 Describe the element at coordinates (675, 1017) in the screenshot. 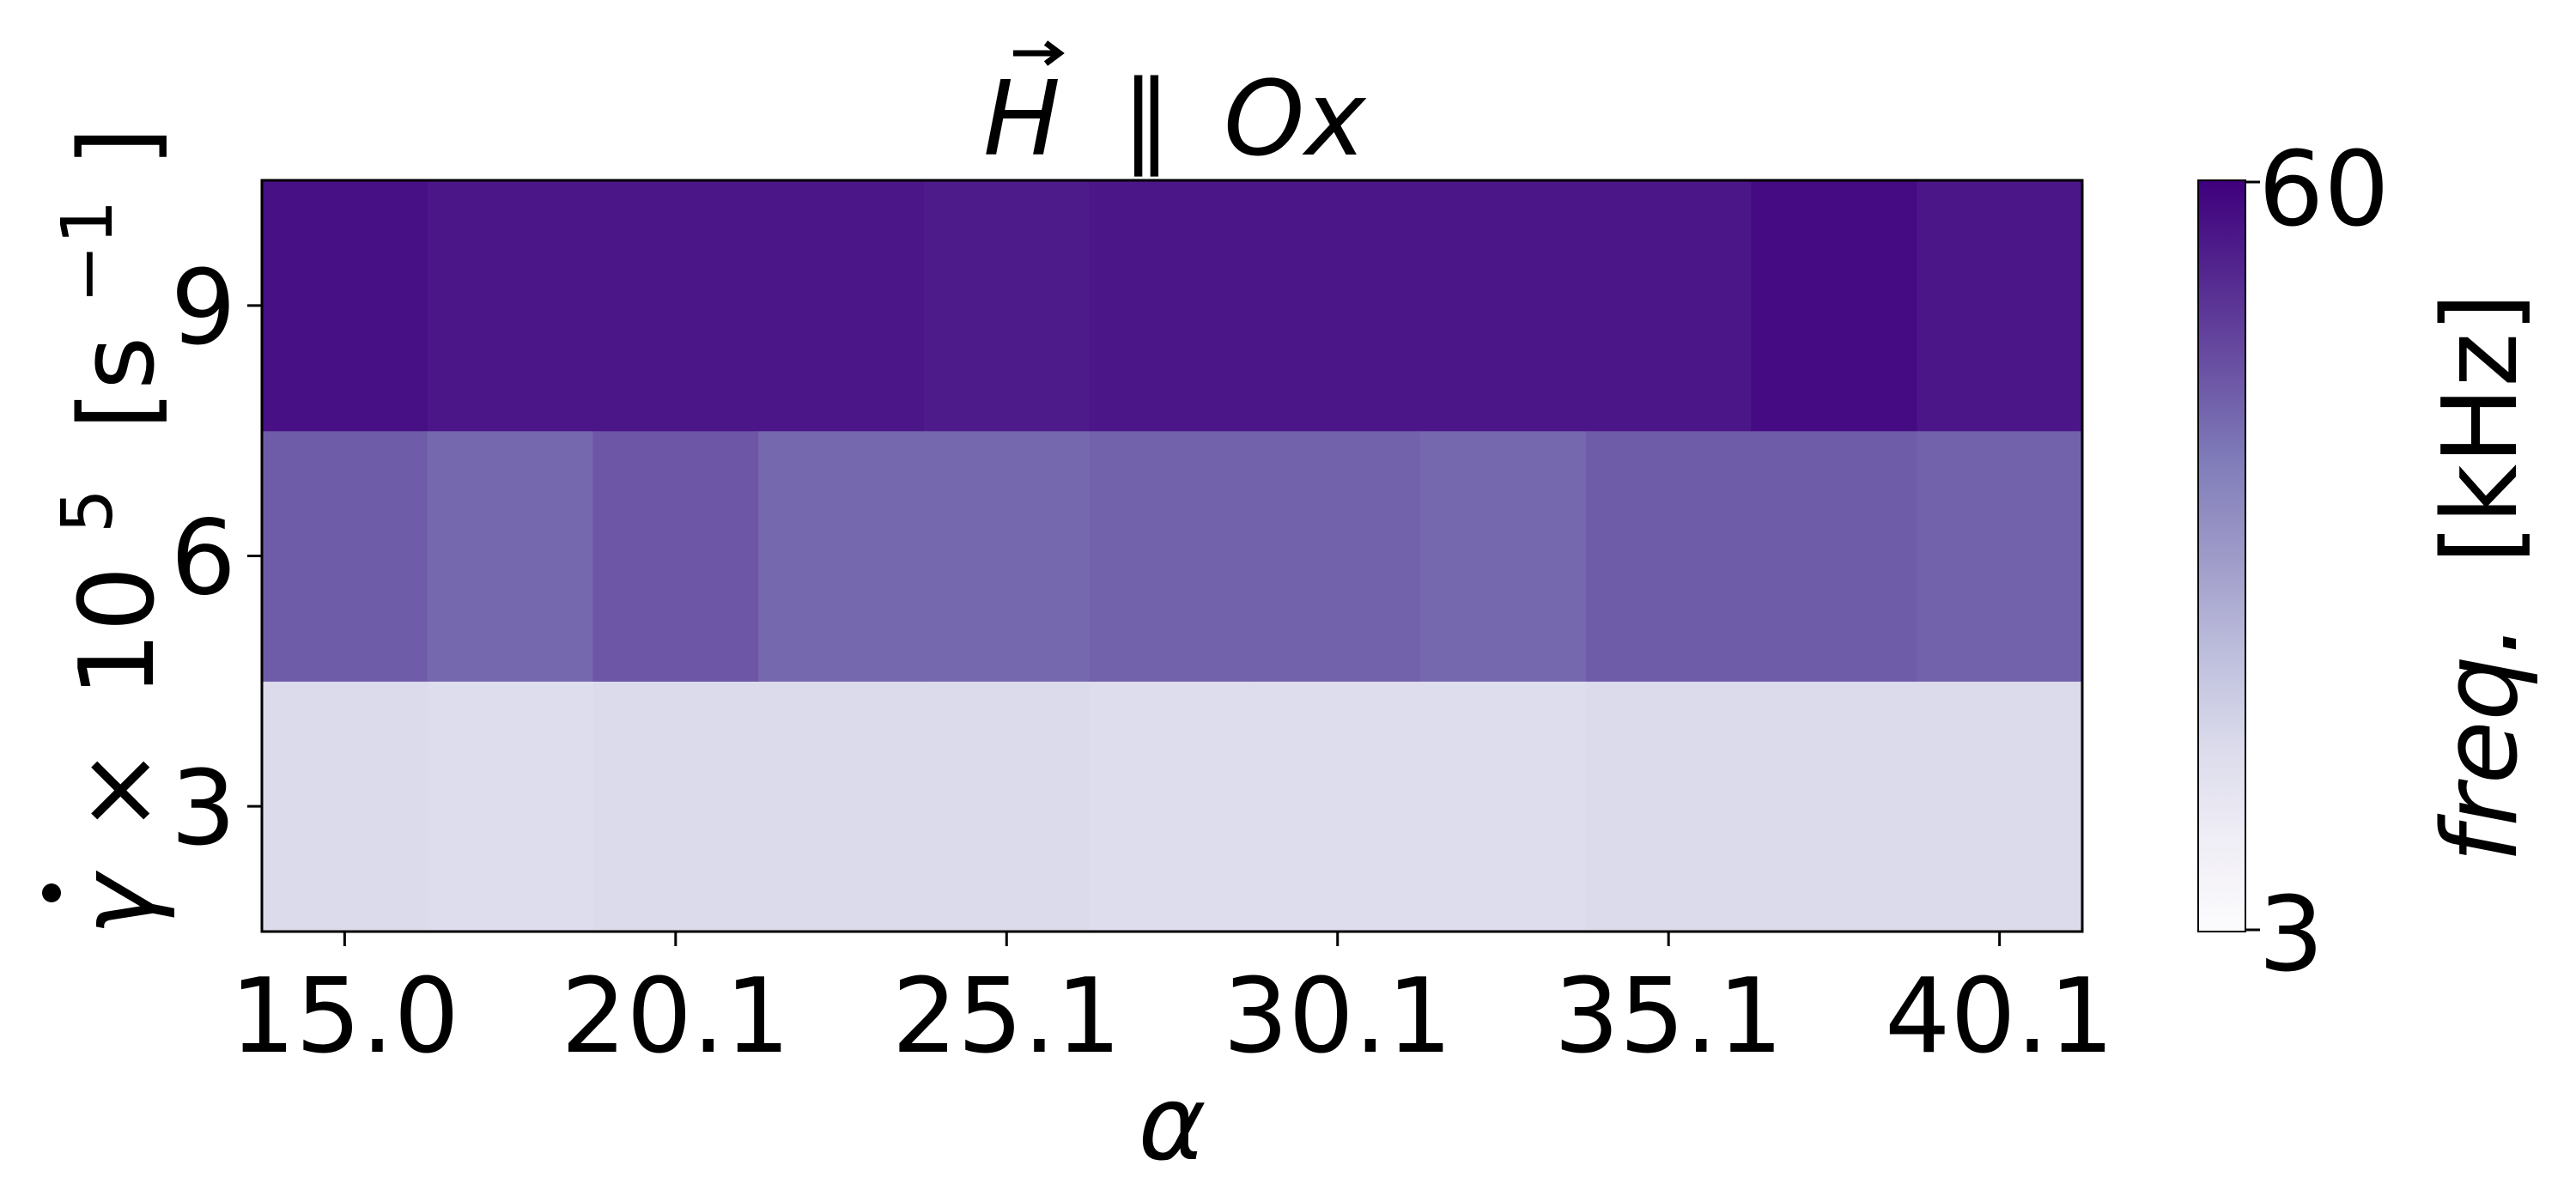

I see `x-tick-label: 20.1` at that location.